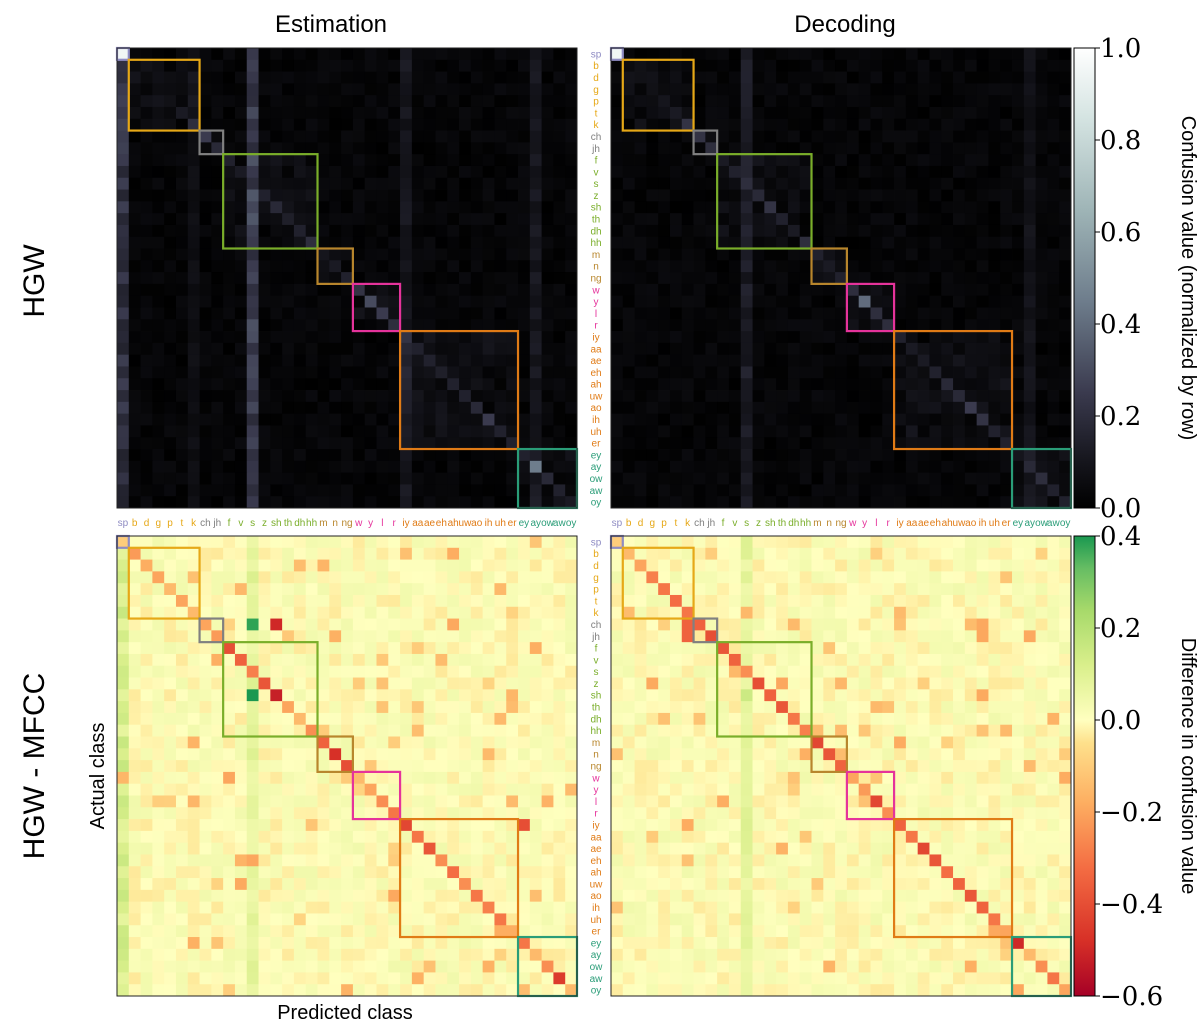  I want to click on y-axis-label: Actual class, so click(98, 776).